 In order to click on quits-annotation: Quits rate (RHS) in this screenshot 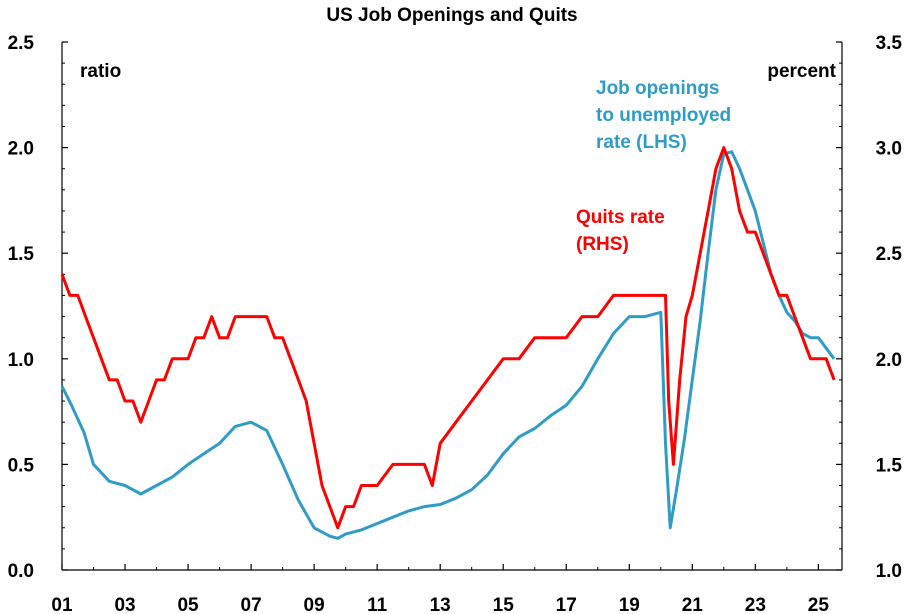, I will do `click(620, 231)`.